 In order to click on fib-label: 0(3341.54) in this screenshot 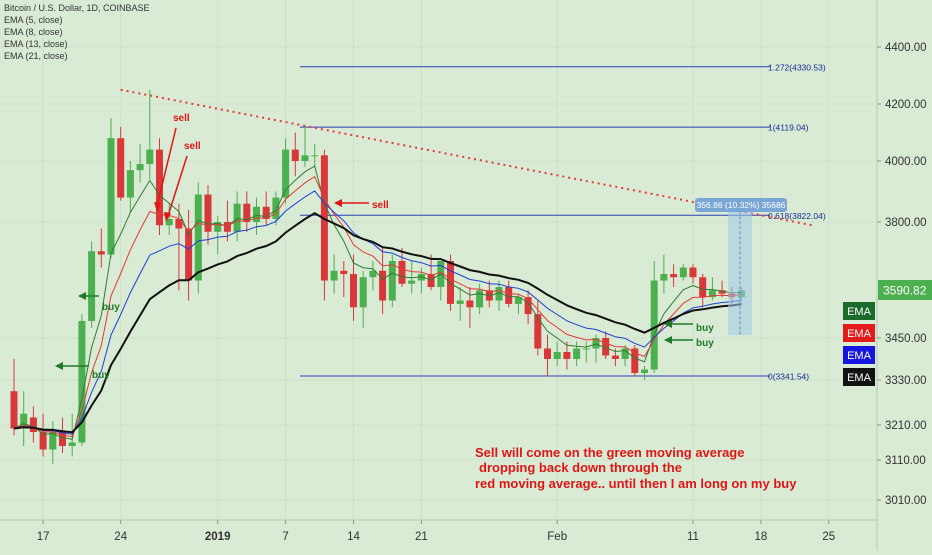, I will do `click(788, 376)`.